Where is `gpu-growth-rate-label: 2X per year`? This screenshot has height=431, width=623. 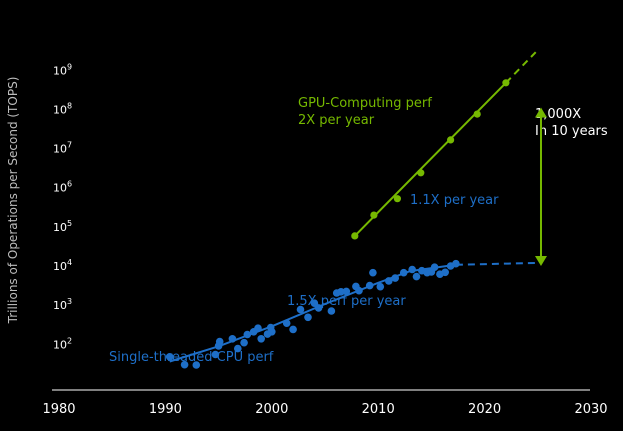
gpu-growth-rate-label: 2X per year is located at coordinates (336, 120).